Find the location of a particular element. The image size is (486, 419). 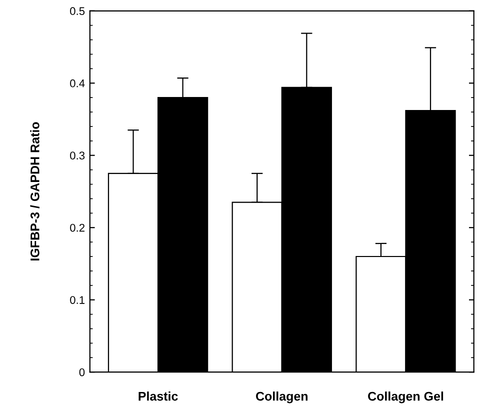

y-axis-title: IGFBP-3 / GAPDH Ratio is located at coordinates (35, 191).